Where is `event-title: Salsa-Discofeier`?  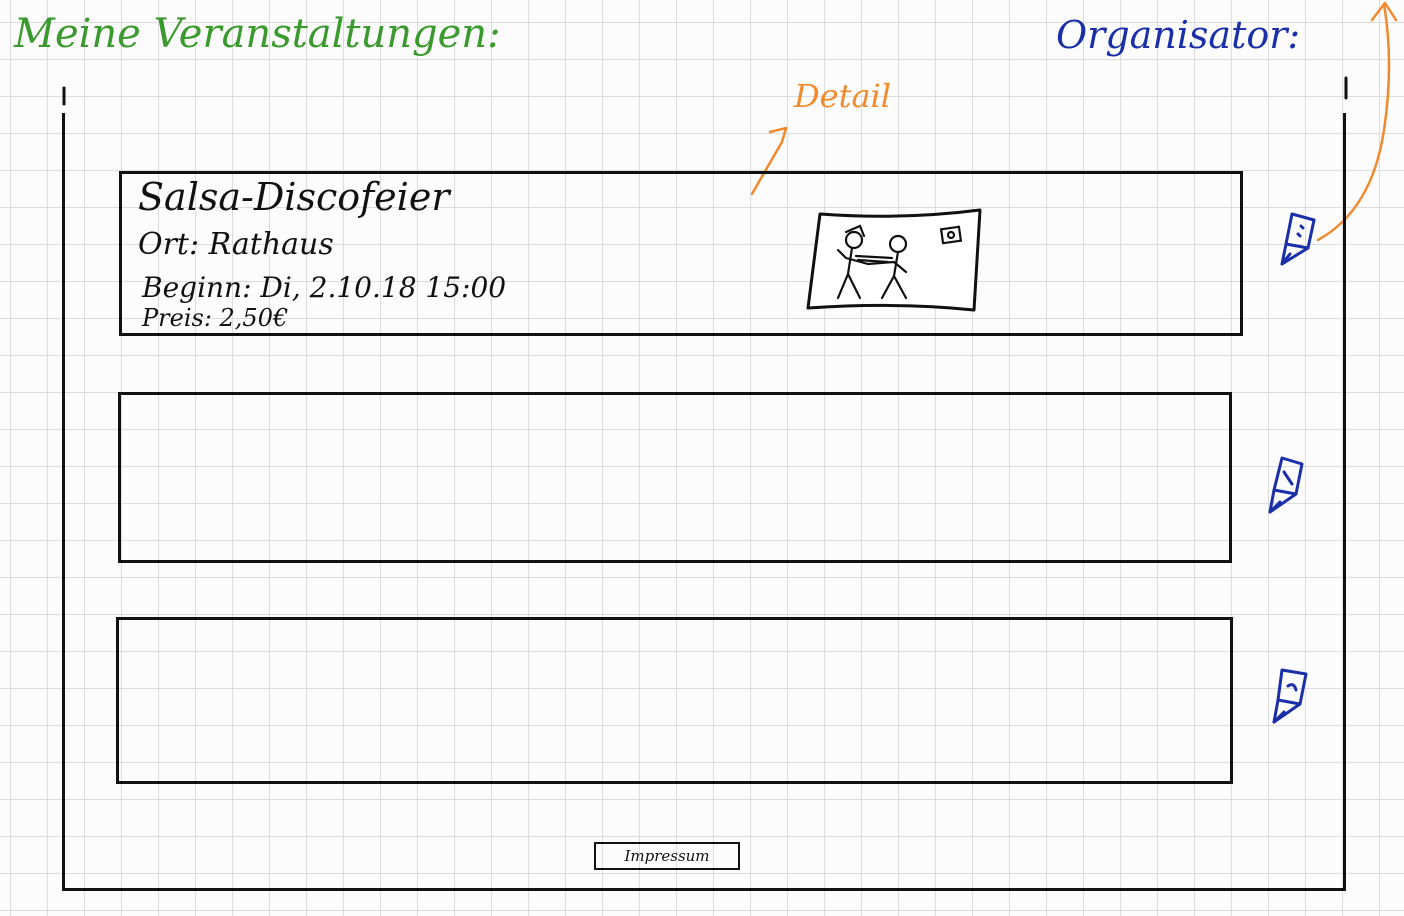 event-title: Salsa-Discofeier is located at coordinates (294, 197).